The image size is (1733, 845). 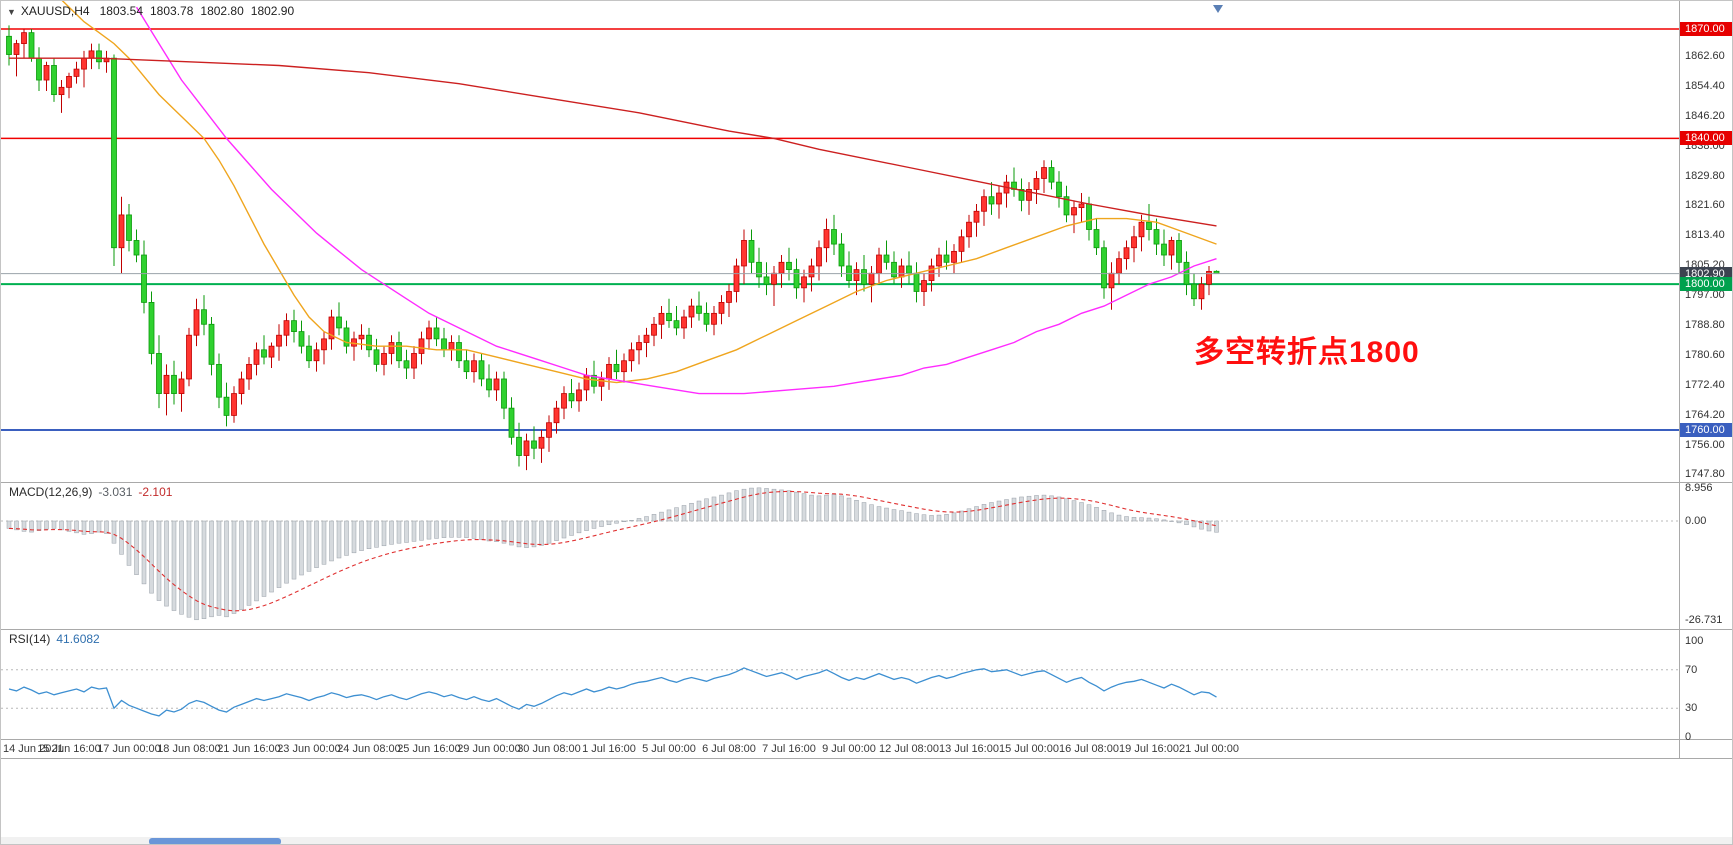 What do you see at coordinates (1705, 295) in the screenshot?
I see `price-tick-label: 1797.00` at bounding box center [1705, 295].